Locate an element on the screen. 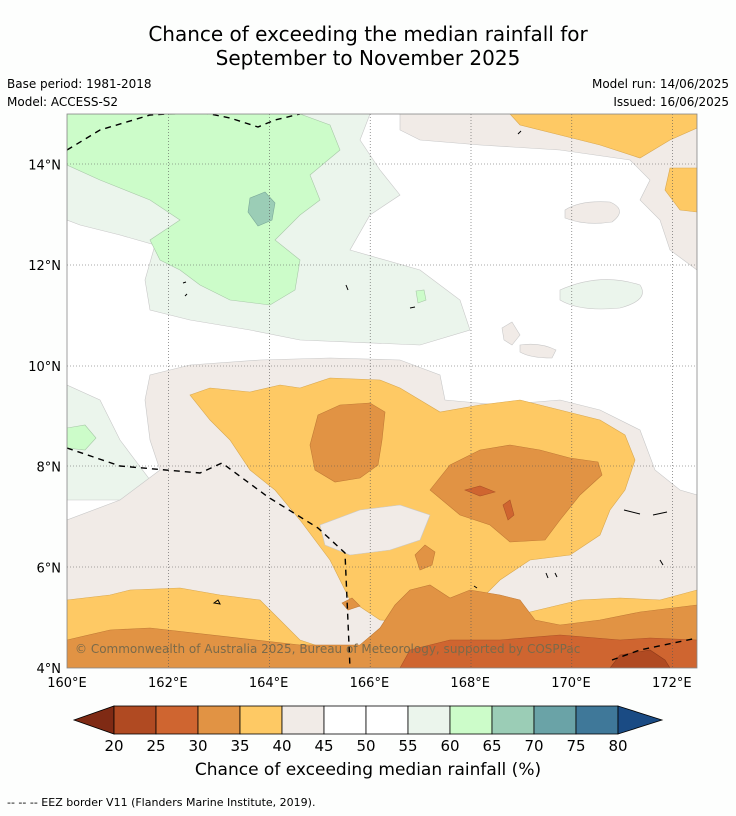 The height and width of the screenshot is (816, 736). region-45-50-inner is located at coordinates (375, 530).